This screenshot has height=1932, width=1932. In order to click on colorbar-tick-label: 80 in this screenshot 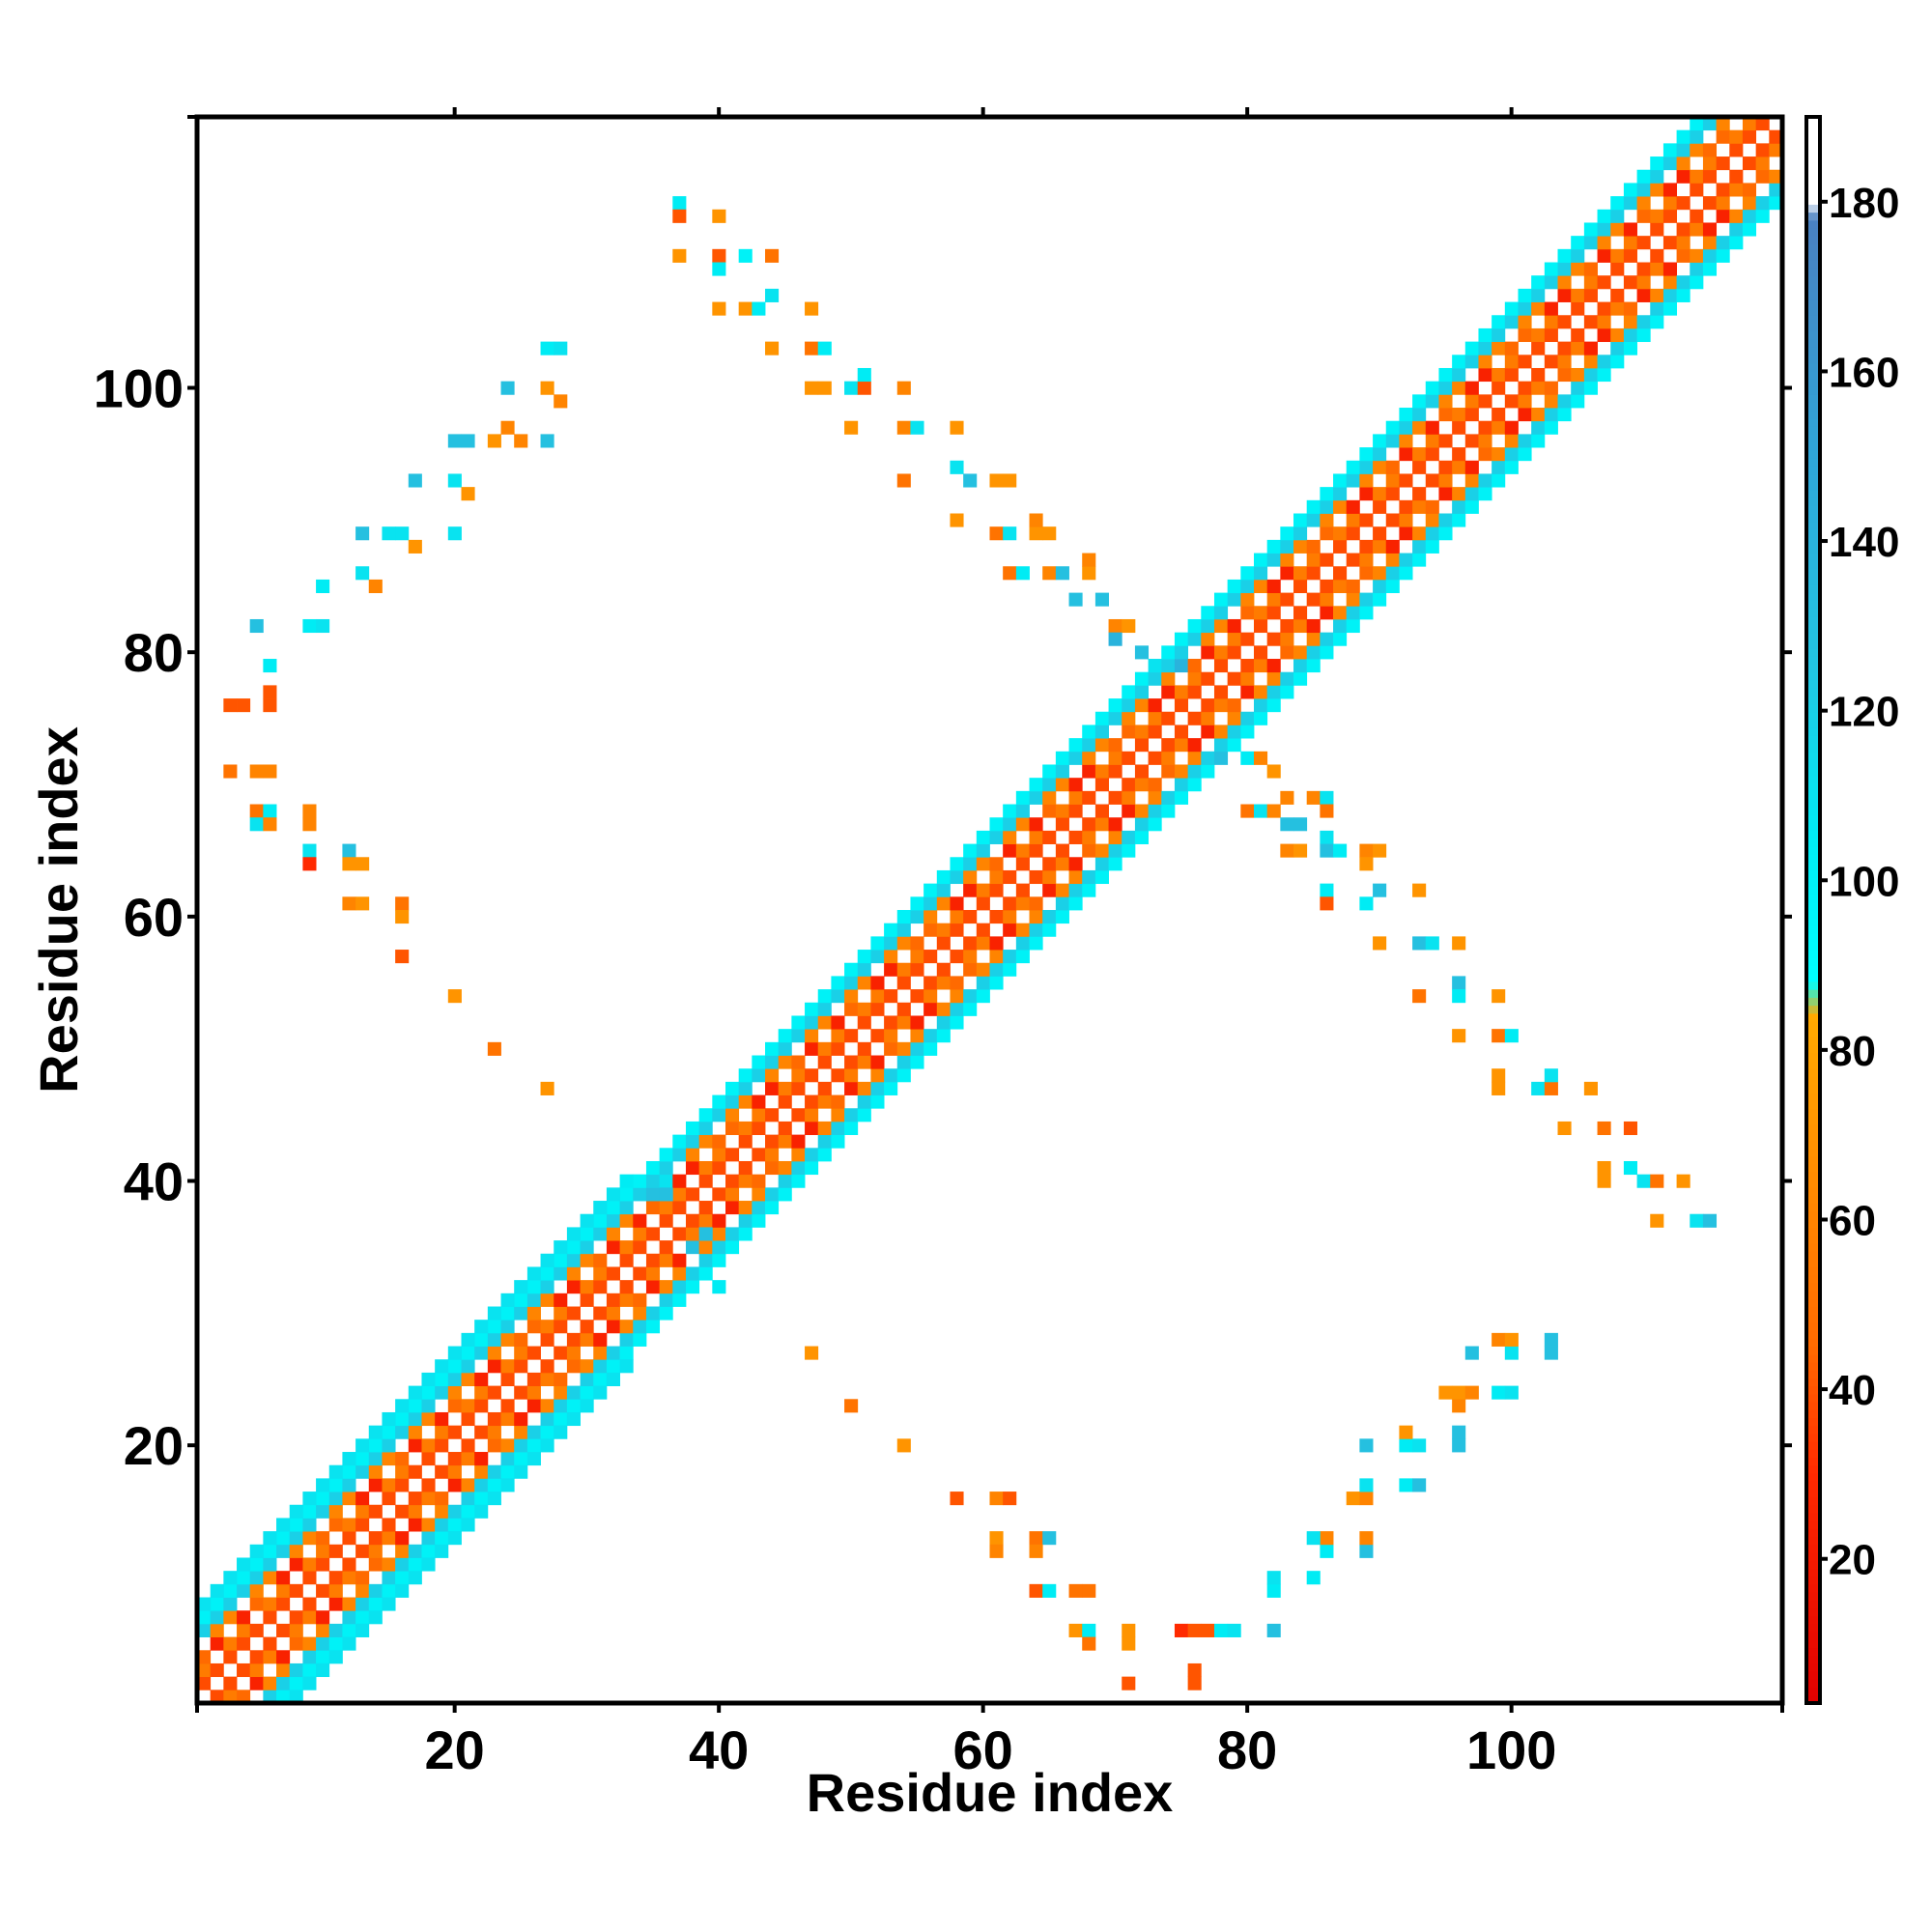, I will do `click(1852, 1051)`.